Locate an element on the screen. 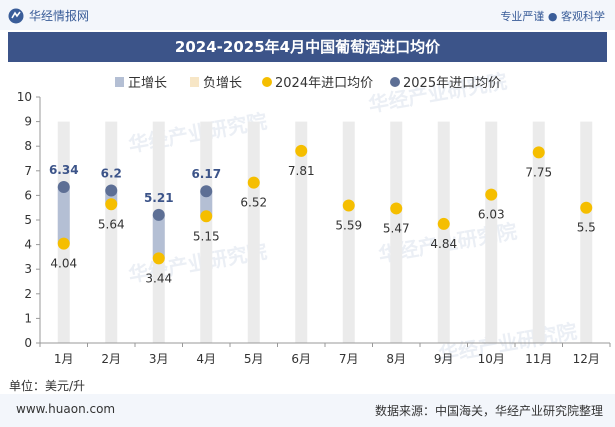  data-label-2024: 5.59 is located at coordinates (348, 225).